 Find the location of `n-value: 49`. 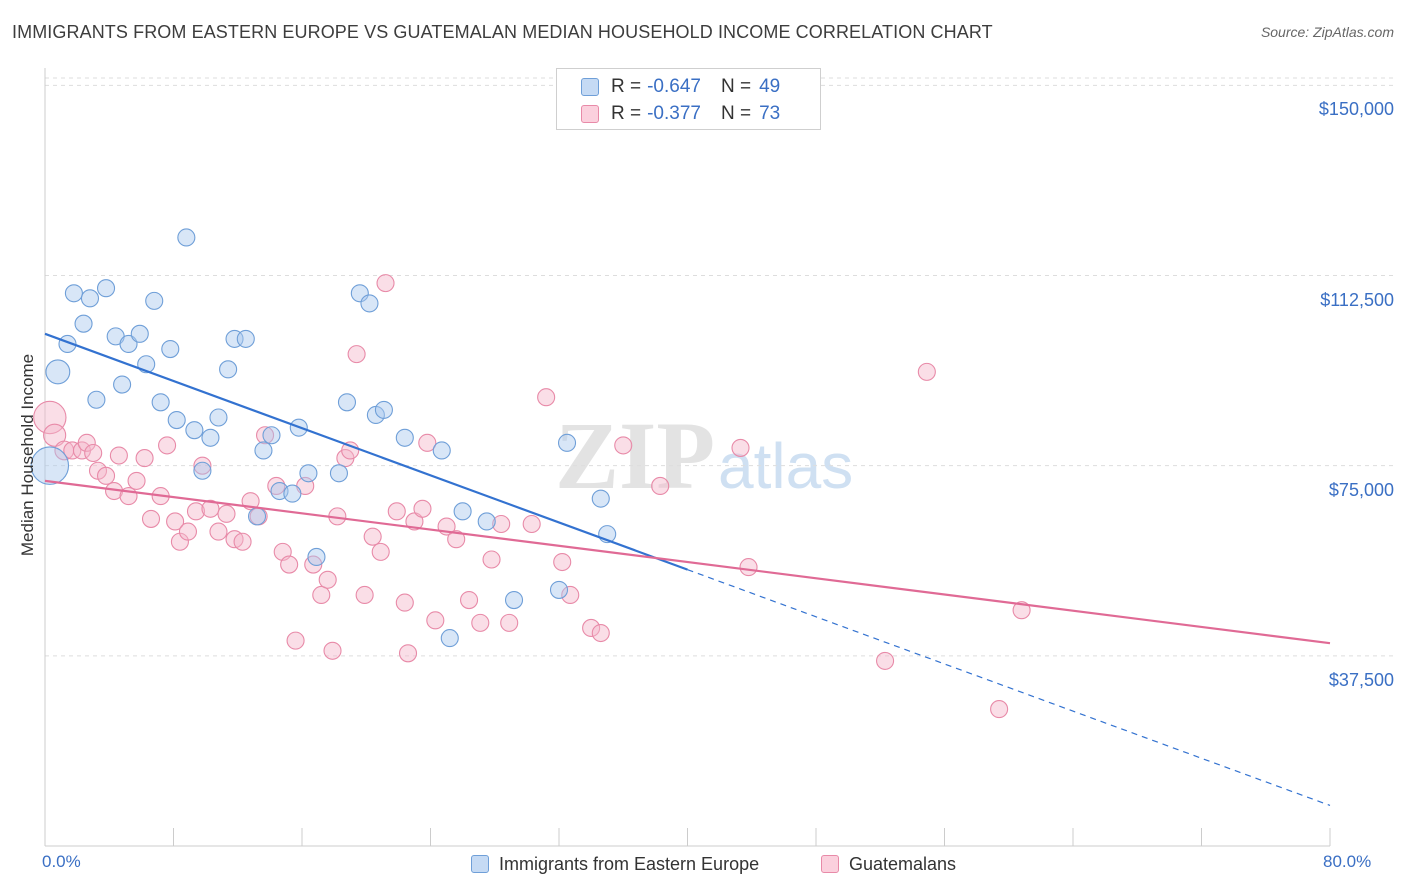

n-value: 49 is located at coordinates (770, 86).